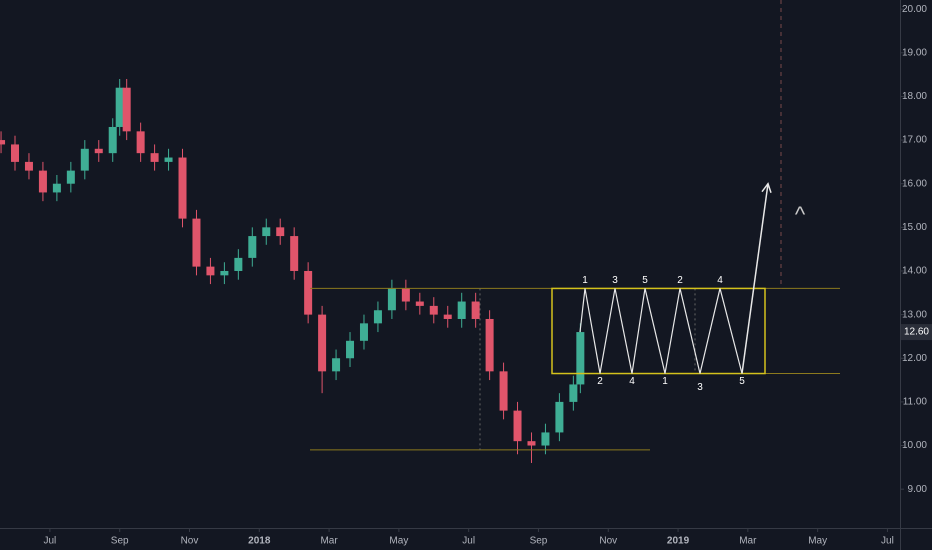 This screenshot has width=932, height=550. Describe the element at coordinates (918, 489) in the screenshot. I see `y-tick-label: 9.00` at that location.